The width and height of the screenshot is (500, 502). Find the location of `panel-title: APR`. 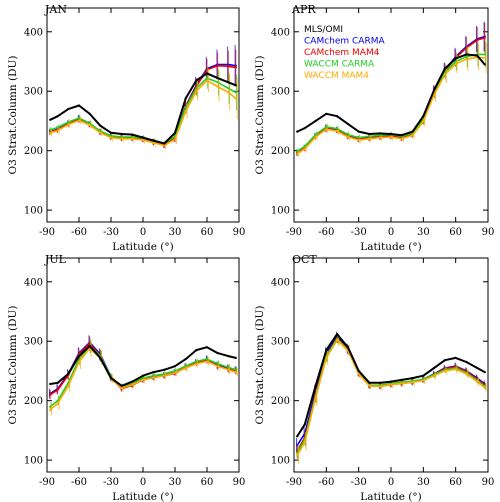

panel-title: APR is located at coordinates (303, 9).